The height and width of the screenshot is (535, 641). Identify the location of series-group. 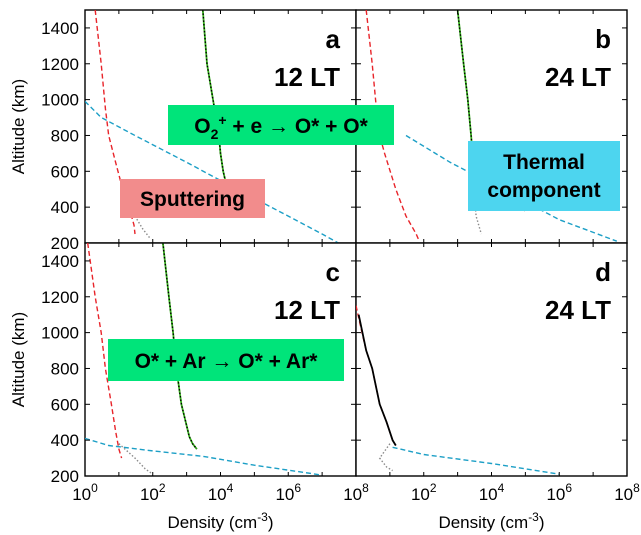
(458, 390).